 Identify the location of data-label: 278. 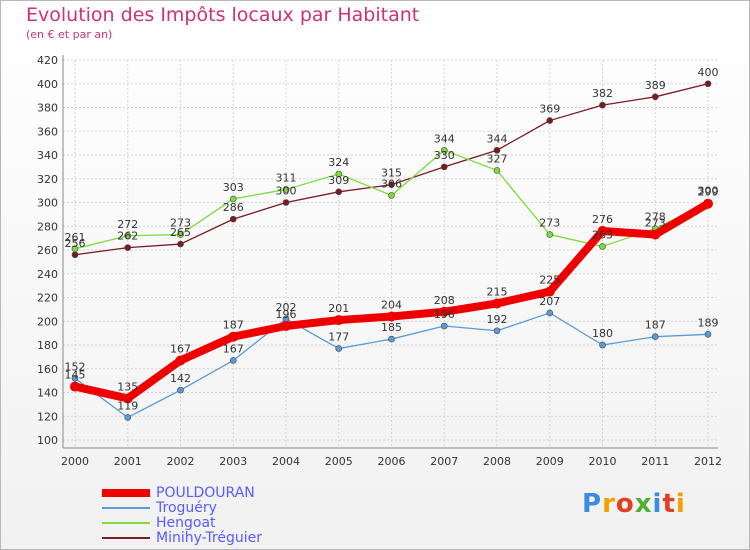
(655, 217).